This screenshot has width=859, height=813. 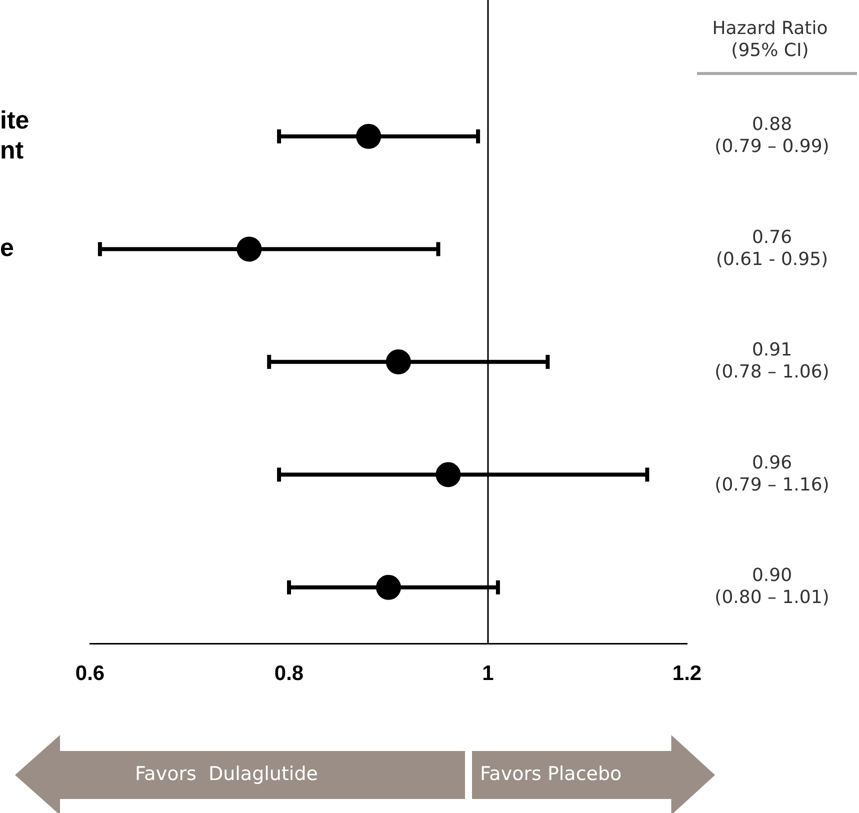 What do you see at coordinates (15, 135) in the screenshot?
I see `y-tick-label: ite nt` at bounding box center [15, 135].